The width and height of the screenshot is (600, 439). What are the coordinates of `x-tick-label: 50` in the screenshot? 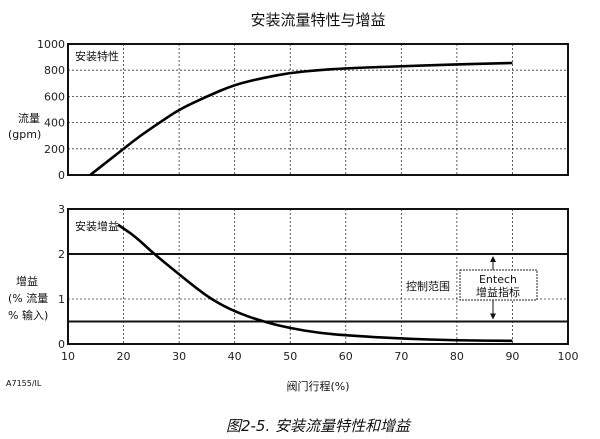 It's located at (290, 356).